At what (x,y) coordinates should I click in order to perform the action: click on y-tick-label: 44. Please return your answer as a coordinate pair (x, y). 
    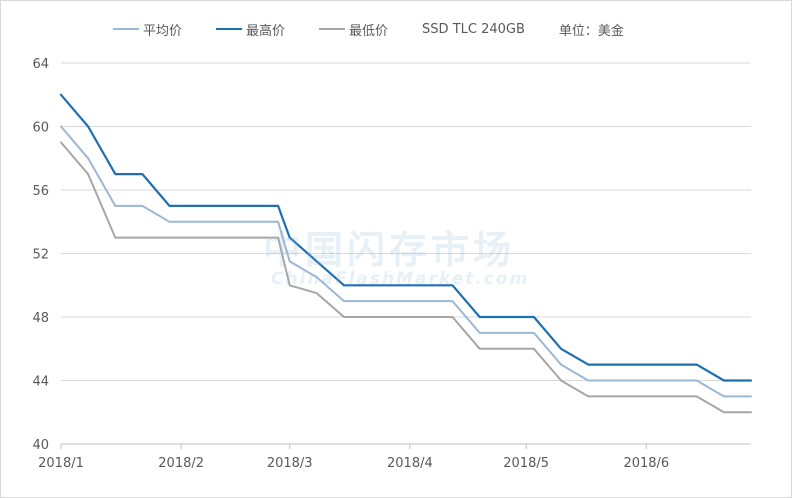
    Looking at the image, I should click on (40, 382).